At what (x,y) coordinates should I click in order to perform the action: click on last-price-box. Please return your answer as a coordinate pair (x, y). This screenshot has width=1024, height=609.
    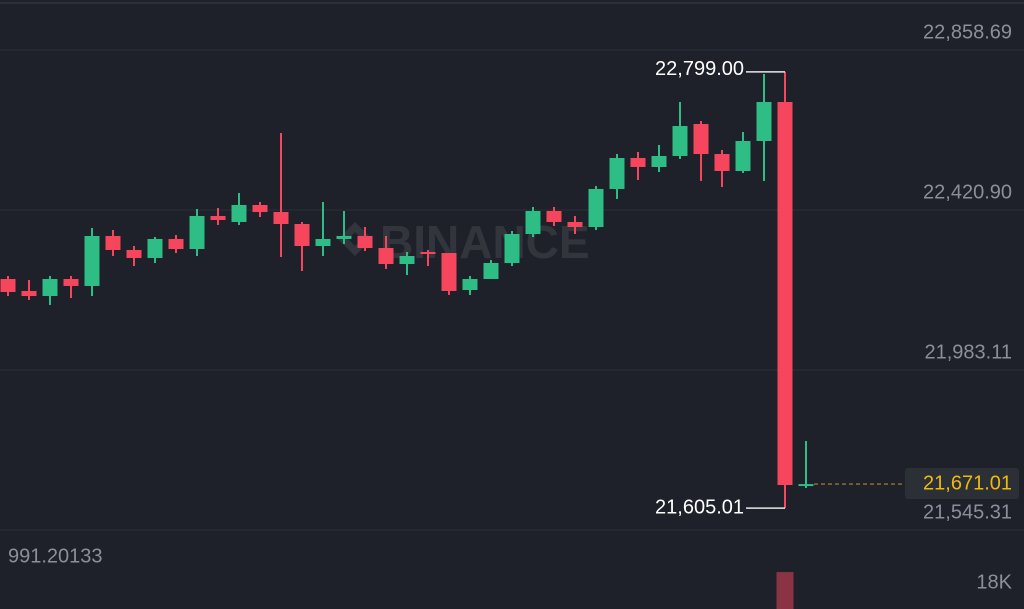
    Looking at the image, I should click on (962, 484).